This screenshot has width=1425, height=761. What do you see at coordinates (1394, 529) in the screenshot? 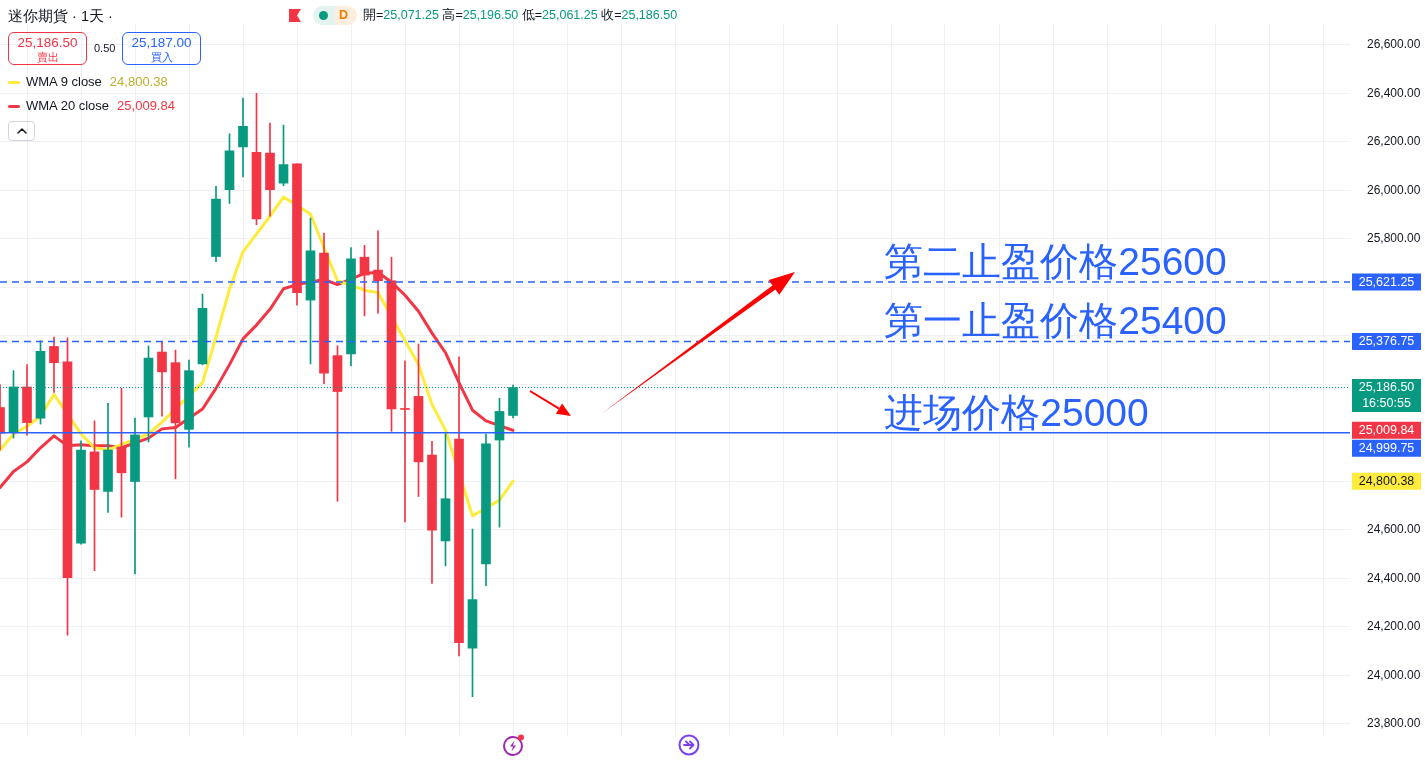
I see `y-tick-label: 24,600.00` at bounding box center [1394, 529].